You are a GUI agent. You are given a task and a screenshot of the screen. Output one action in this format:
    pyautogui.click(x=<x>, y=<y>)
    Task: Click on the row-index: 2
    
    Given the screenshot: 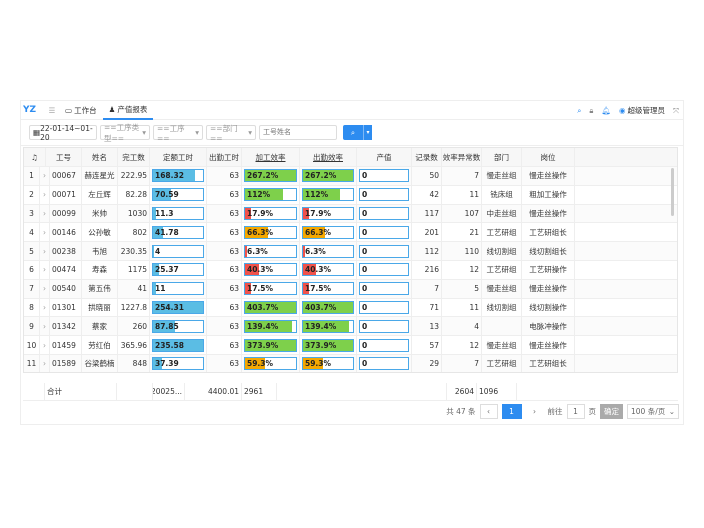 What is the action you would take?
    pyautogui.click(x=32, y=194)
    